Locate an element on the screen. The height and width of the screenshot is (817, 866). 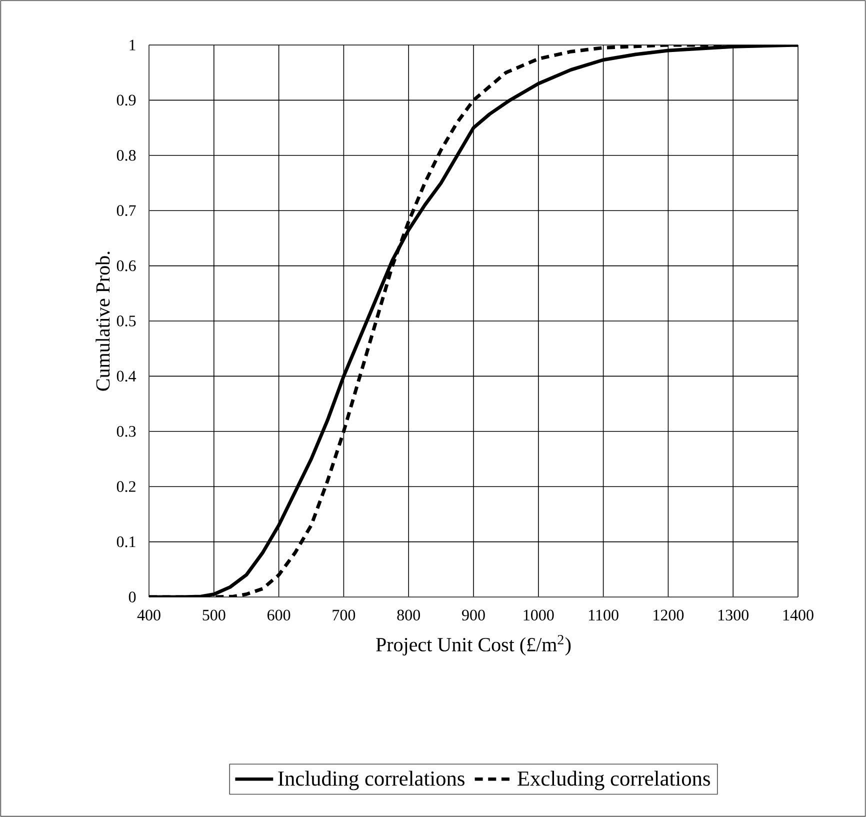
y-tick-label: 1 is located at coordinates (133, 45).